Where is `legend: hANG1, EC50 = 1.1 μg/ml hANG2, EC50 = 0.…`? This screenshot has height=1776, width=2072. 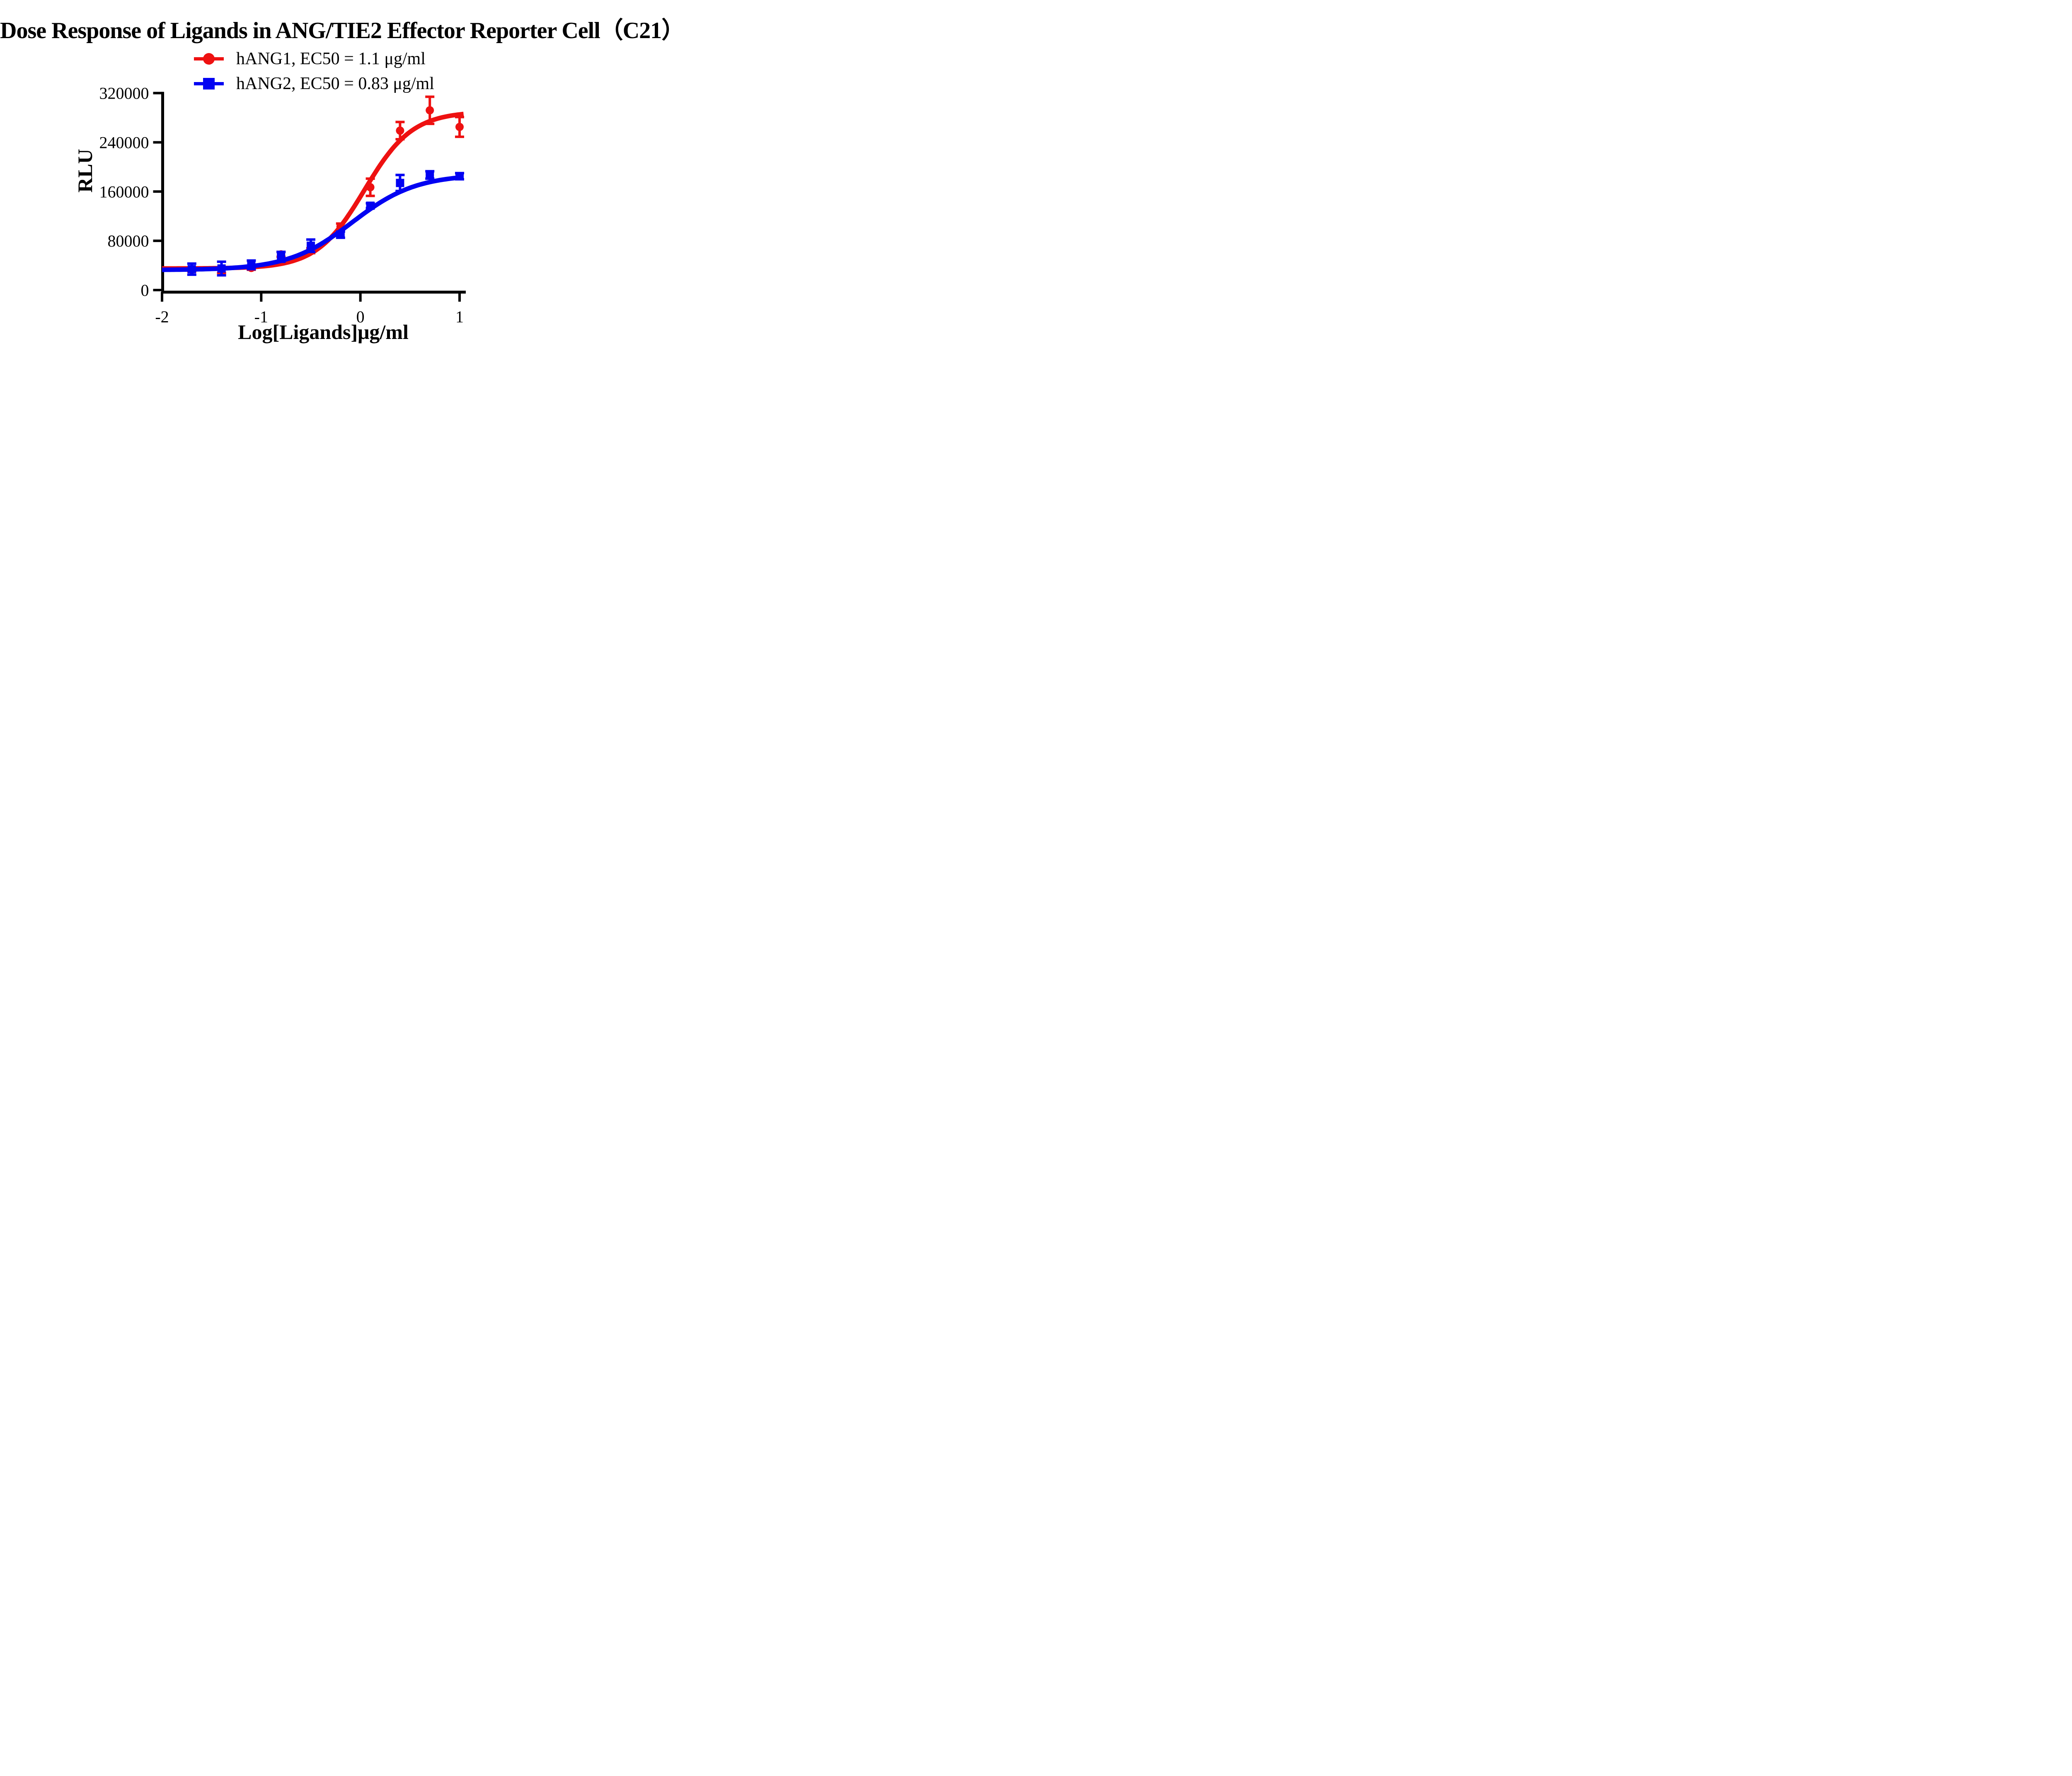 legend: hANG1, EC50 = 1.1 μg/ml hANG2, EC50 = 0.… is located at coordinates (314, 71).